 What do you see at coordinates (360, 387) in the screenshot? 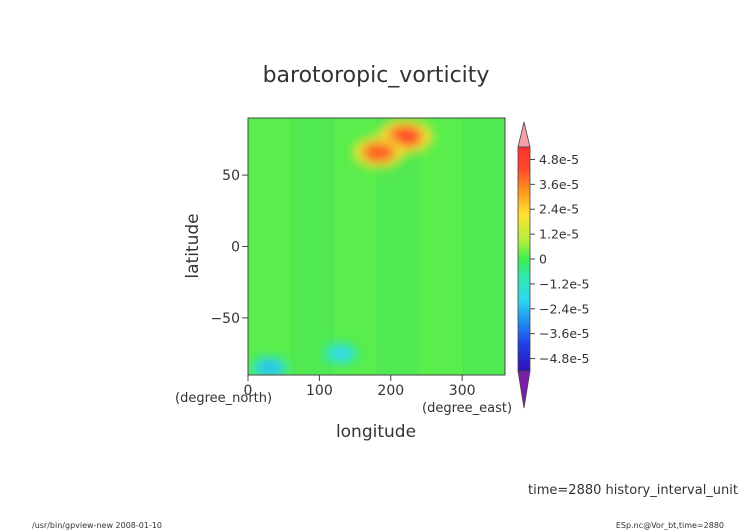
I see `x-axis: 0 100 200 300` at bounding box center [360, 387].